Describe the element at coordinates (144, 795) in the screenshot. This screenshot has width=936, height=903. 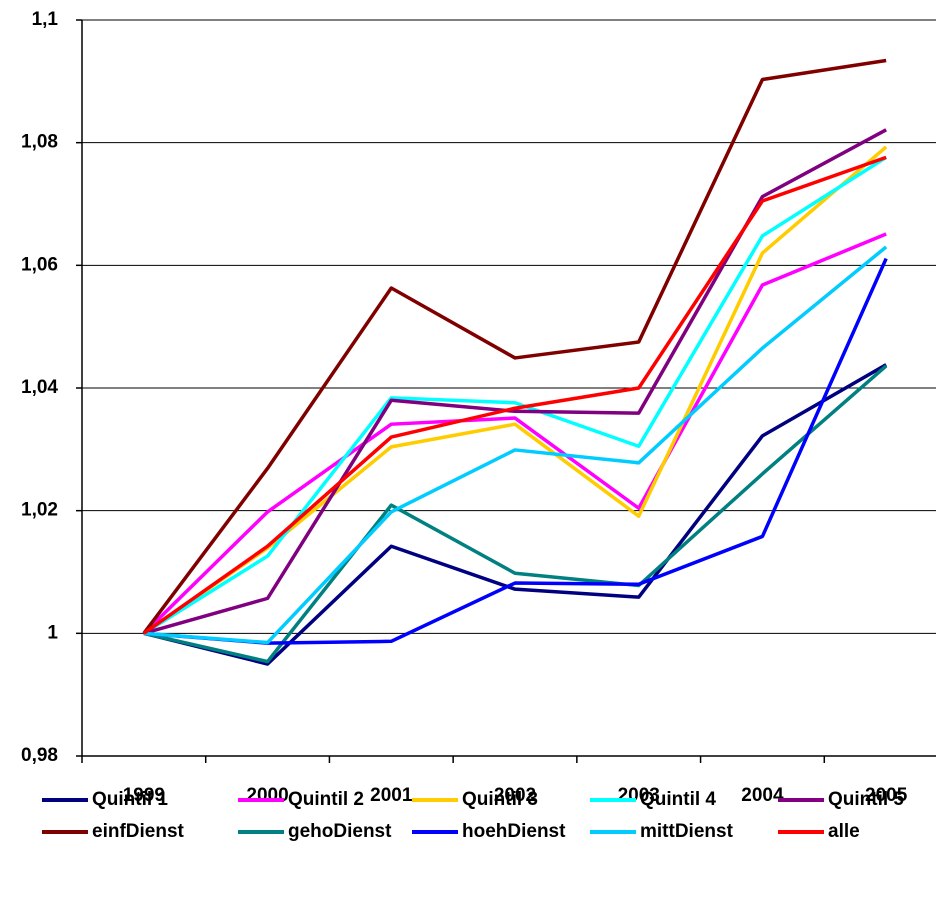
I see `x-tick-label: 1999` at that location.